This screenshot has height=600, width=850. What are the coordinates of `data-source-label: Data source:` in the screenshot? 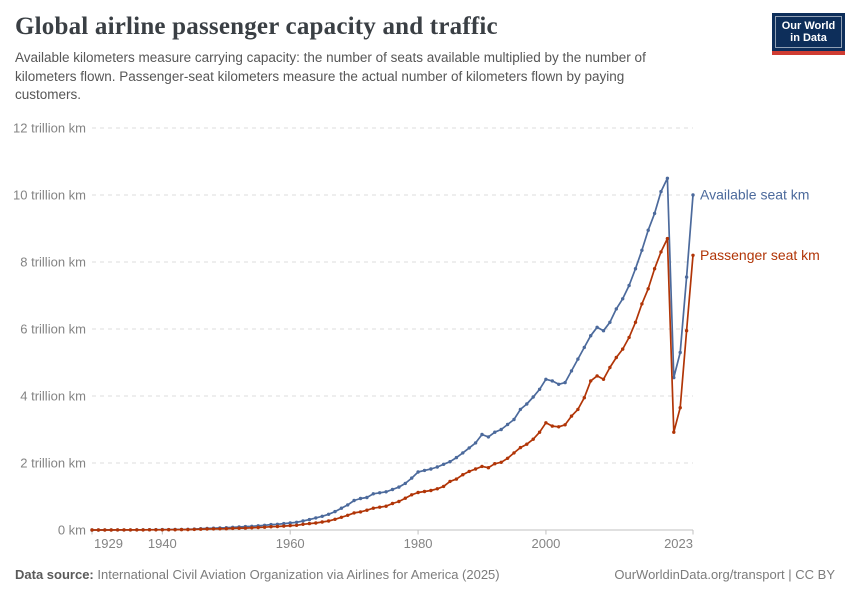 It's located at (54, 574).